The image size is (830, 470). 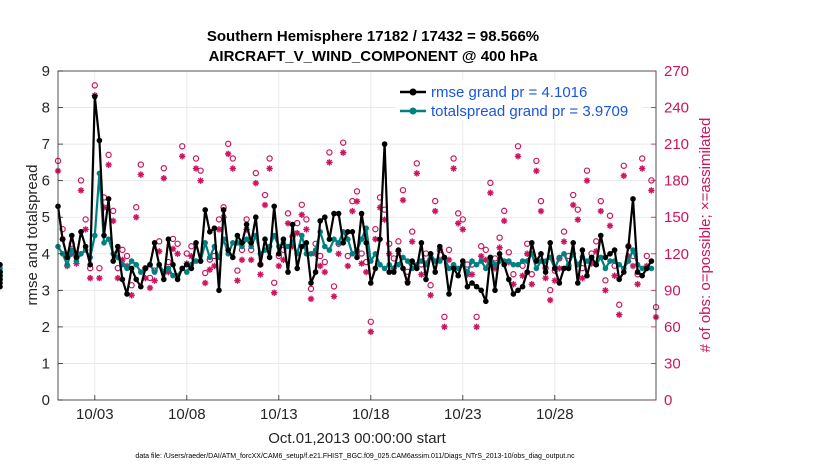 I want to click on y2-tick-label: 60, so click(x=672, y=327).